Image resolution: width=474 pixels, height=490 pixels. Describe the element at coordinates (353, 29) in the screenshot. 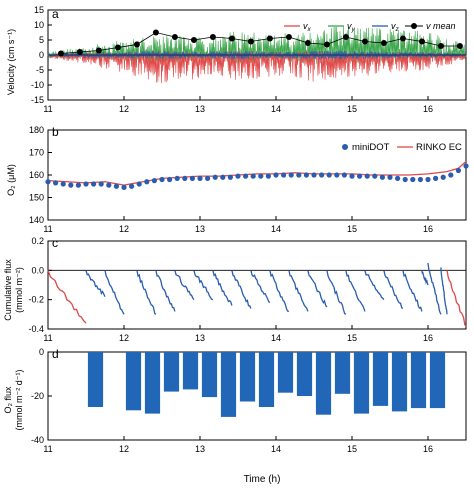

I see `legend-vy-sub: y` at that location.